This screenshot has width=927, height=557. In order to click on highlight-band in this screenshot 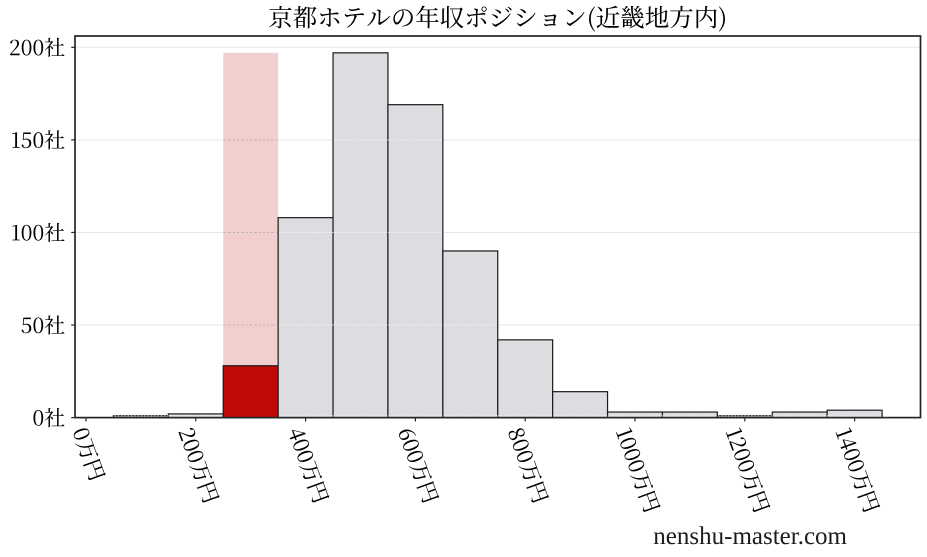, I will do `click(251, 235)`.